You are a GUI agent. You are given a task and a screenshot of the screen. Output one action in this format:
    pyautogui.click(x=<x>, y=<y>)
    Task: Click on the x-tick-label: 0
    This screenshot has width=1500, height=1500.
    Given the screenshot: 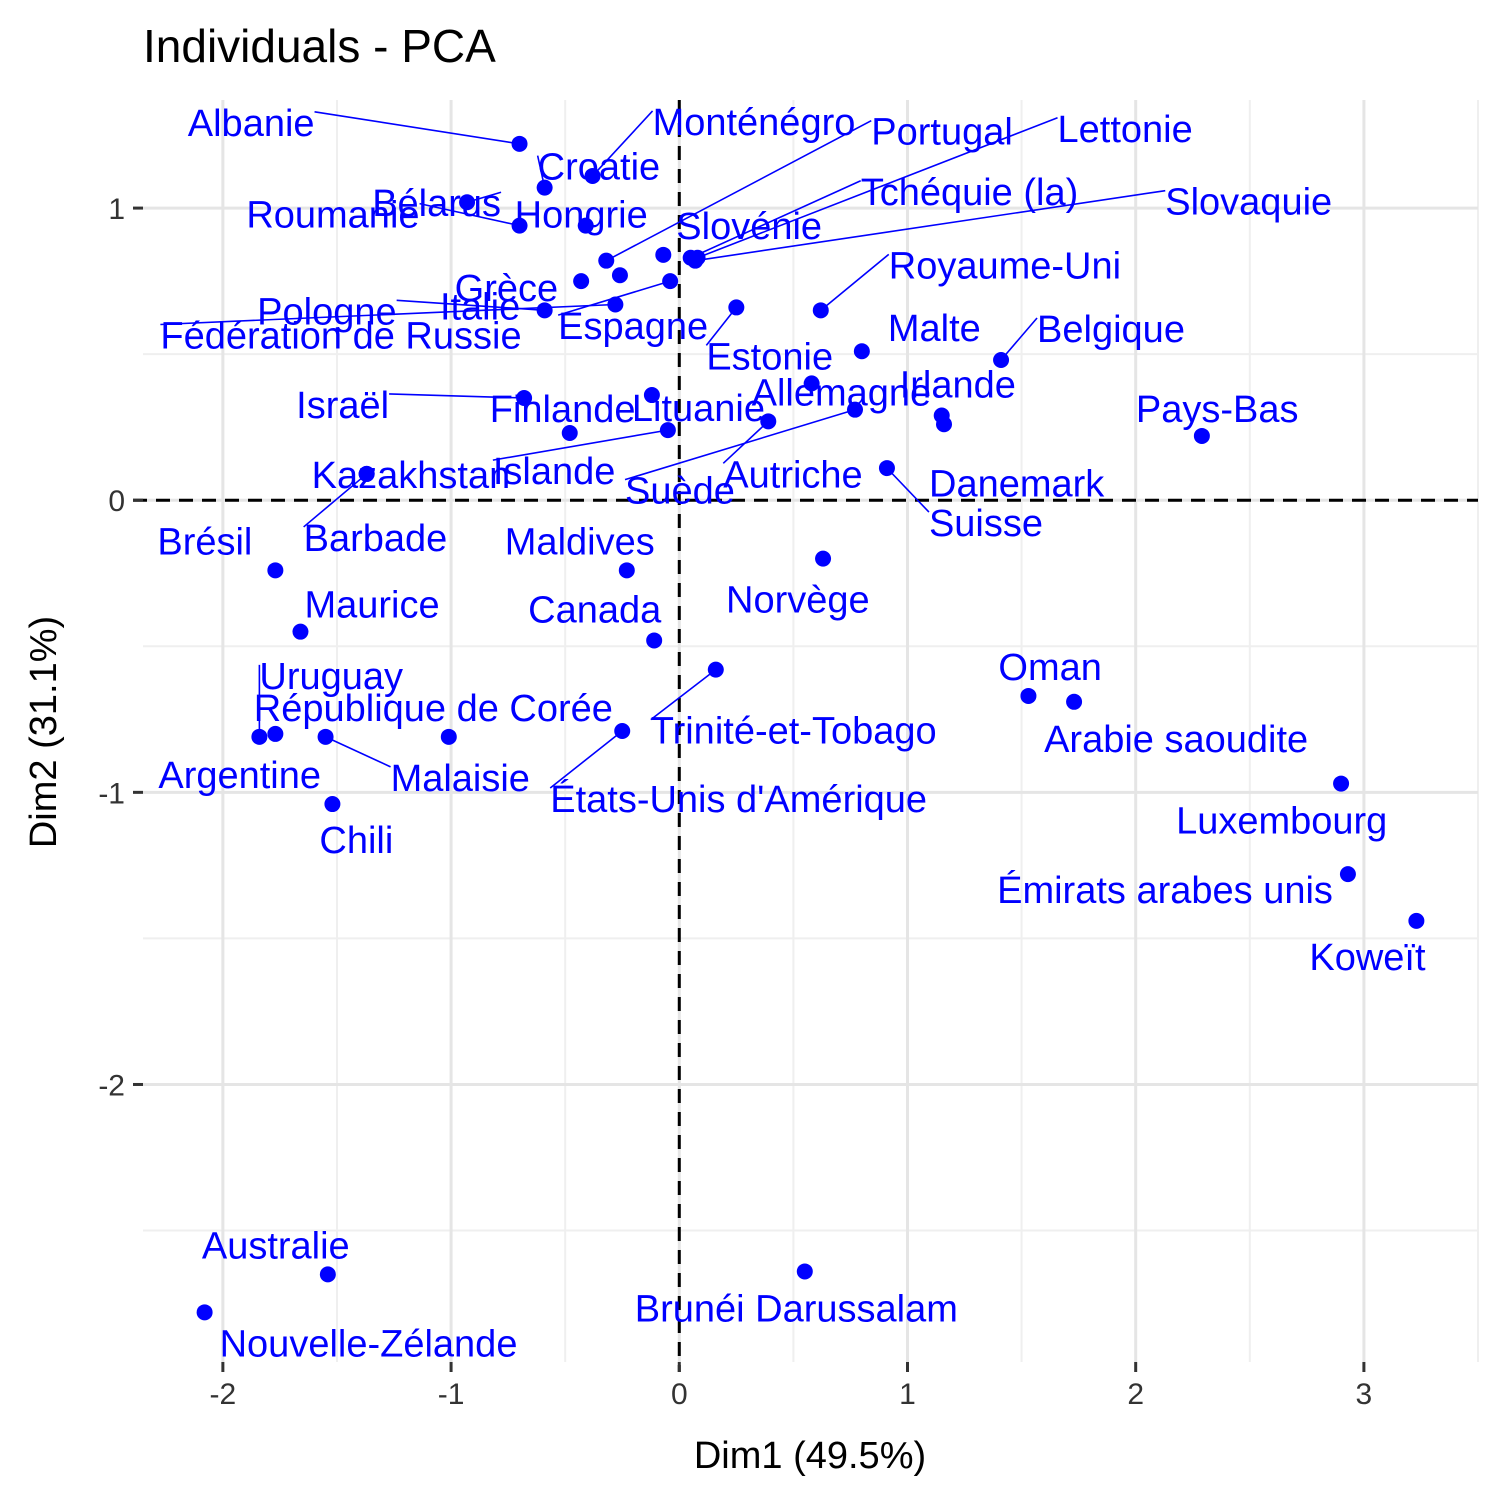 What is the action you would take?
    pyautogui.click(x=679, y=1394)
    